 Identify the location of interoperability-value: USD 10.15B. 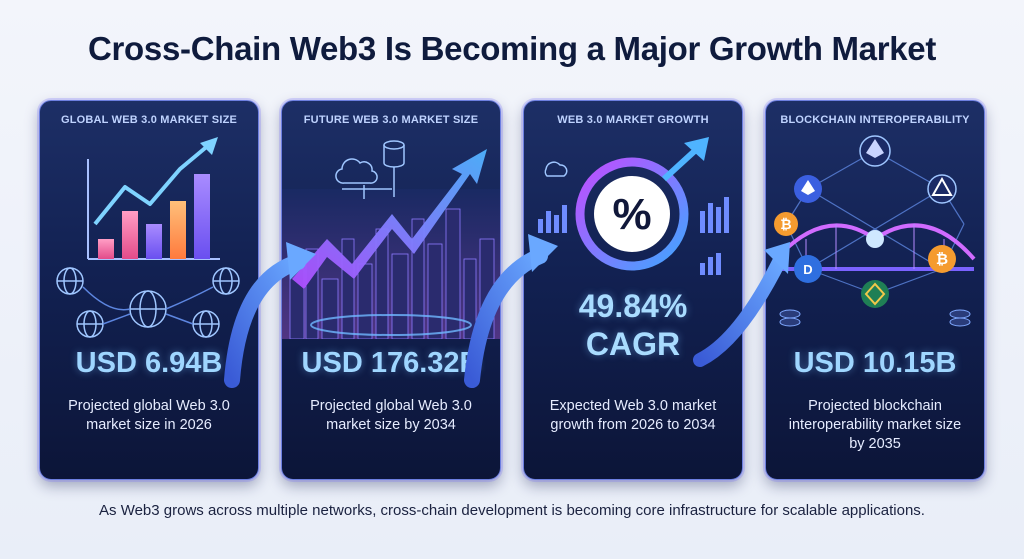
(875, 363).